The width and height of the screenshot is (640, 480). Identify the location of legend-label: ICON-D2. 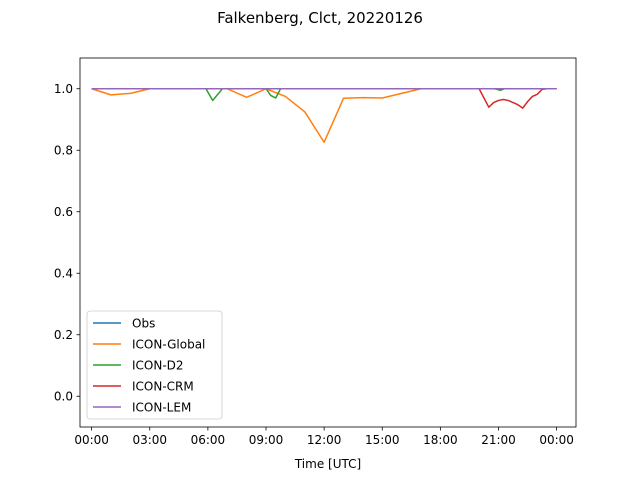
(158, 366).